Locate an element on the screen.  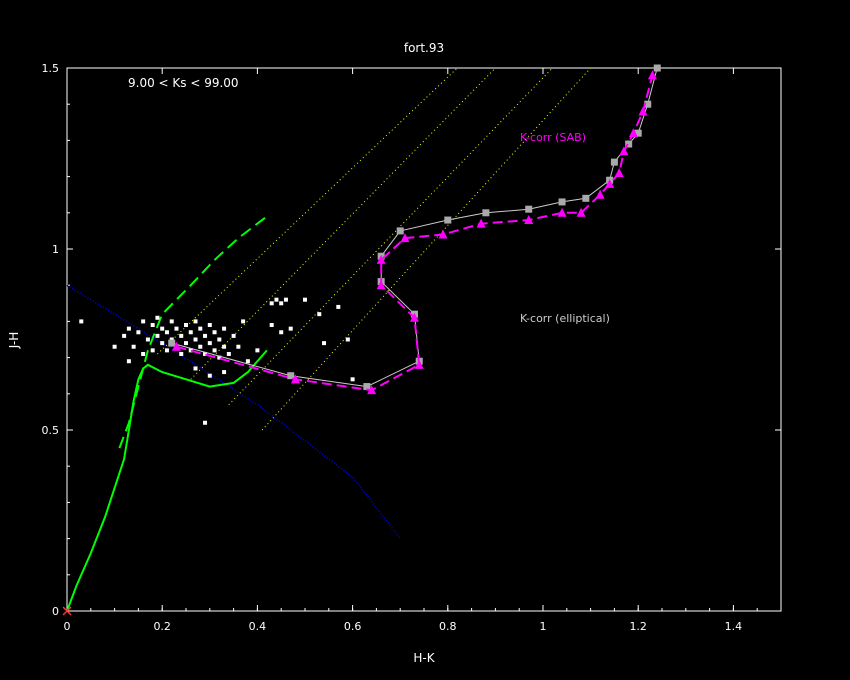
x-tick-label: 1.2 is located at coordinates (638, 626).